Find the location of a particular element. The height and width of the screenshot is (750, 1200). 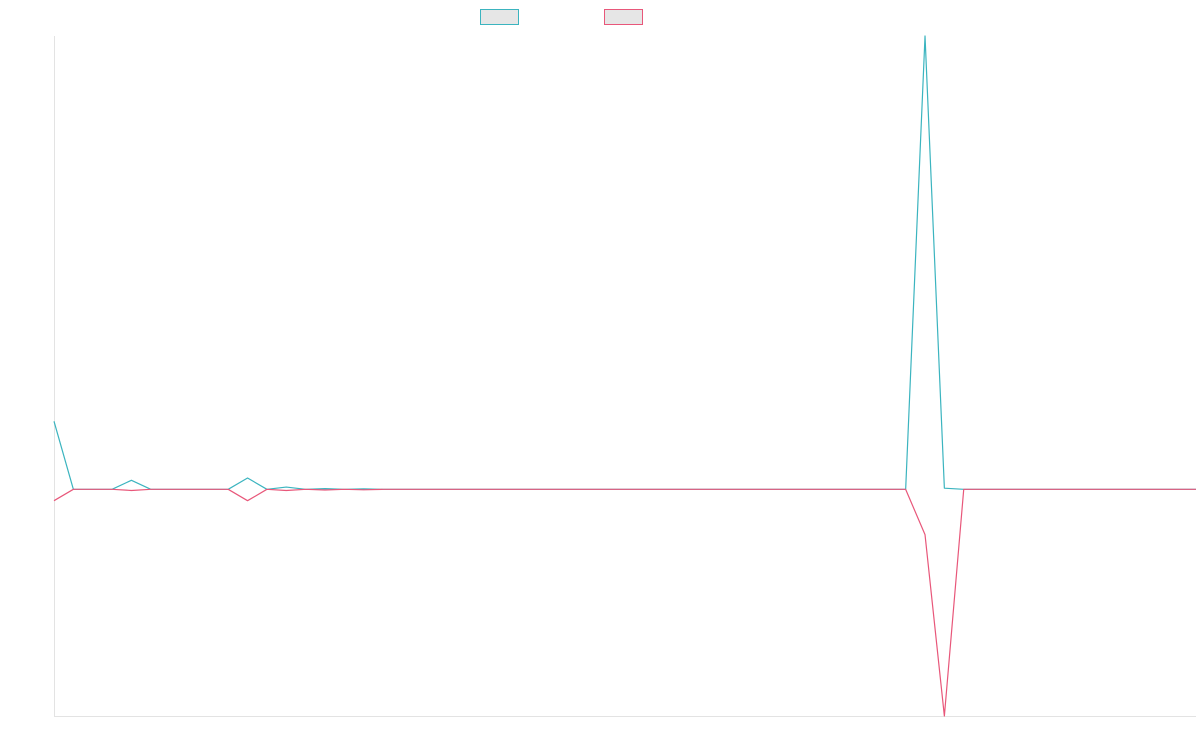

legend-swatch-series-a is located at coordinates (499, 17).